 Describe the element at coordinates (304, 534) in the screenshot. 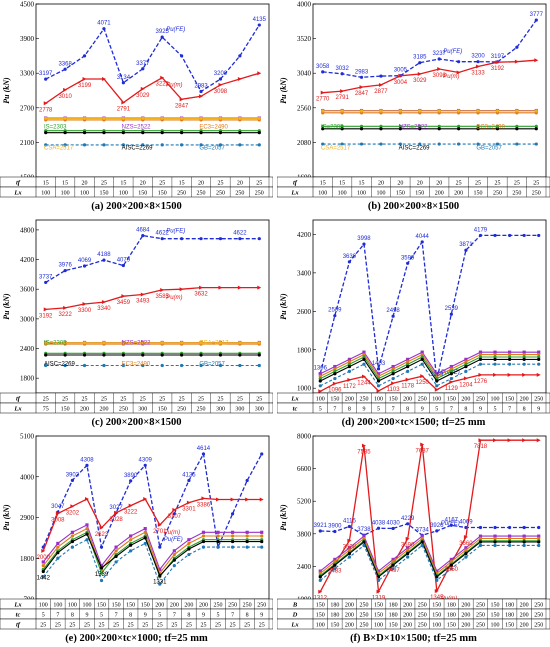

I see `y-tick-label: 3800` at that location.